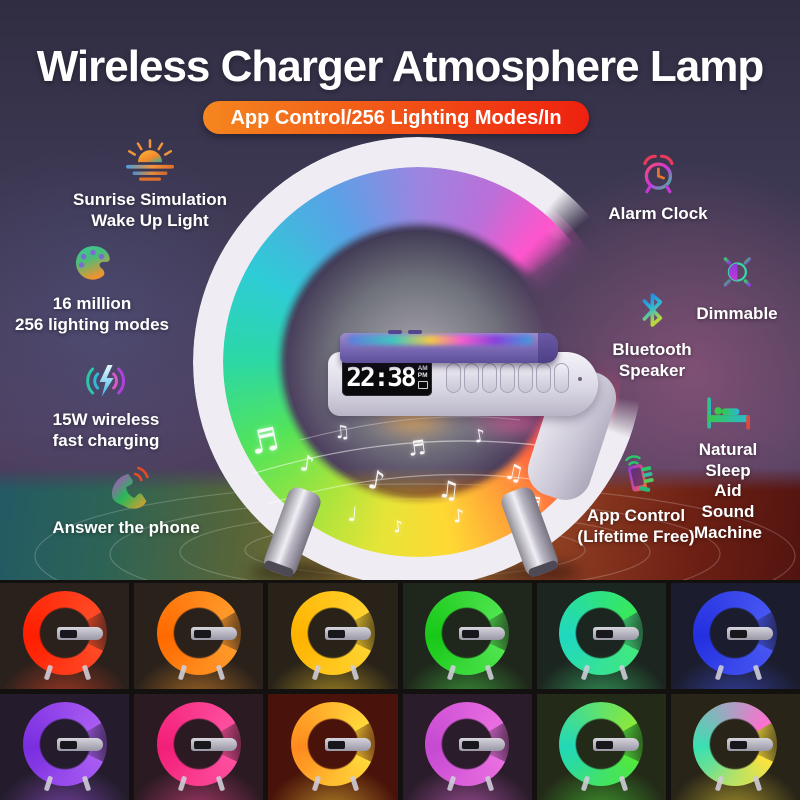 The image size is (800, 800). What do you see at coordinates (652, 360) in the screenshot?
I see `feature-label: Bluetooth Speaker` at bounding box center [652, 360].